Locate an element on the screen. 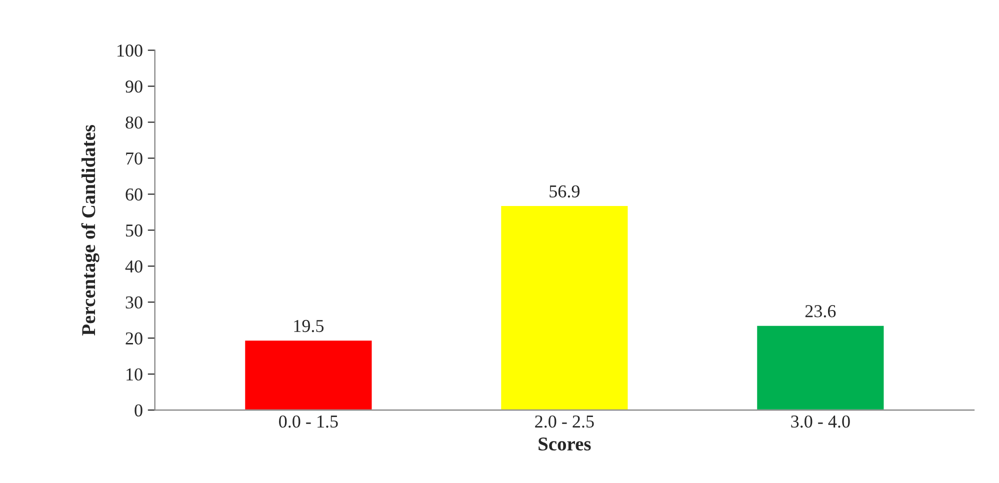 The image size is (999, 483). y-tick-label: 30 is located at coordinates (134, 302).